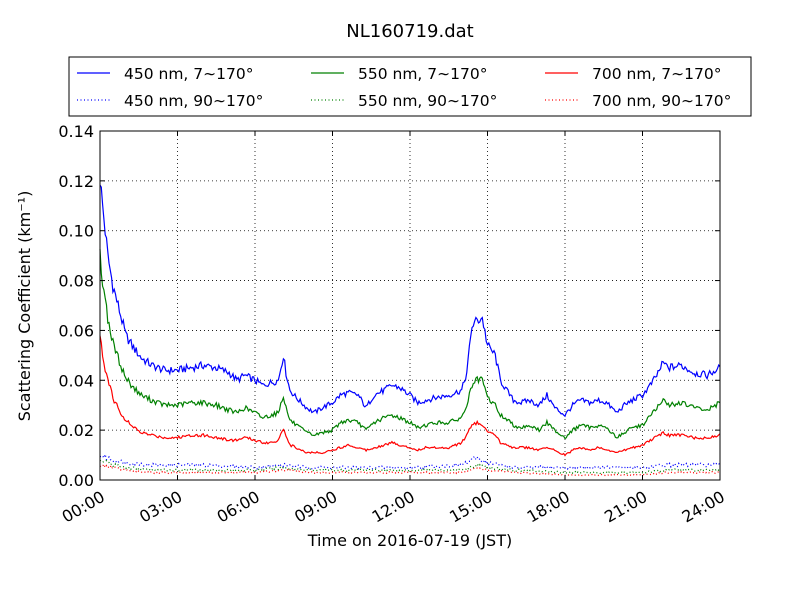 The image size is (800, 600). I want to click on legend-frame, so click(410, 86).